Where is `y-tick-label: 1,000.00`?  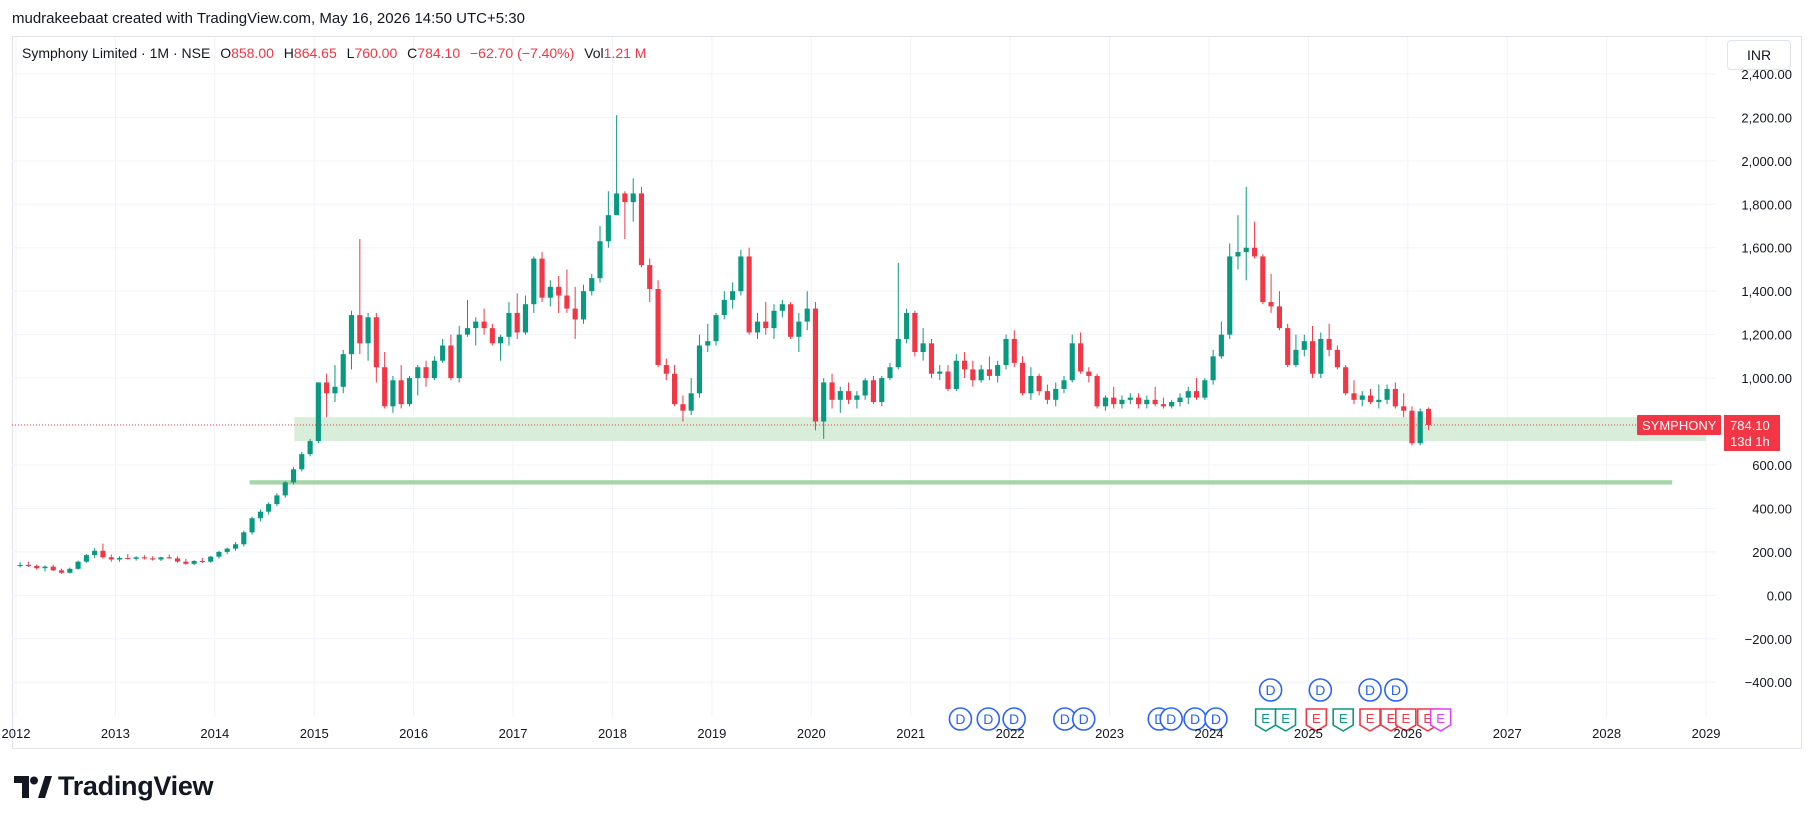
y-tick-label: 1,000.00 is located at coordinates (1766, 378).